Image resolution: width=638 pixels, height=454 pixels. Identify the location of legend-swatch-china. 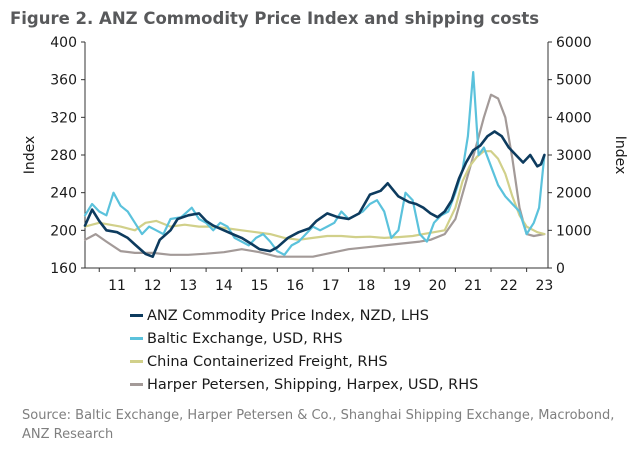
(136, 361).